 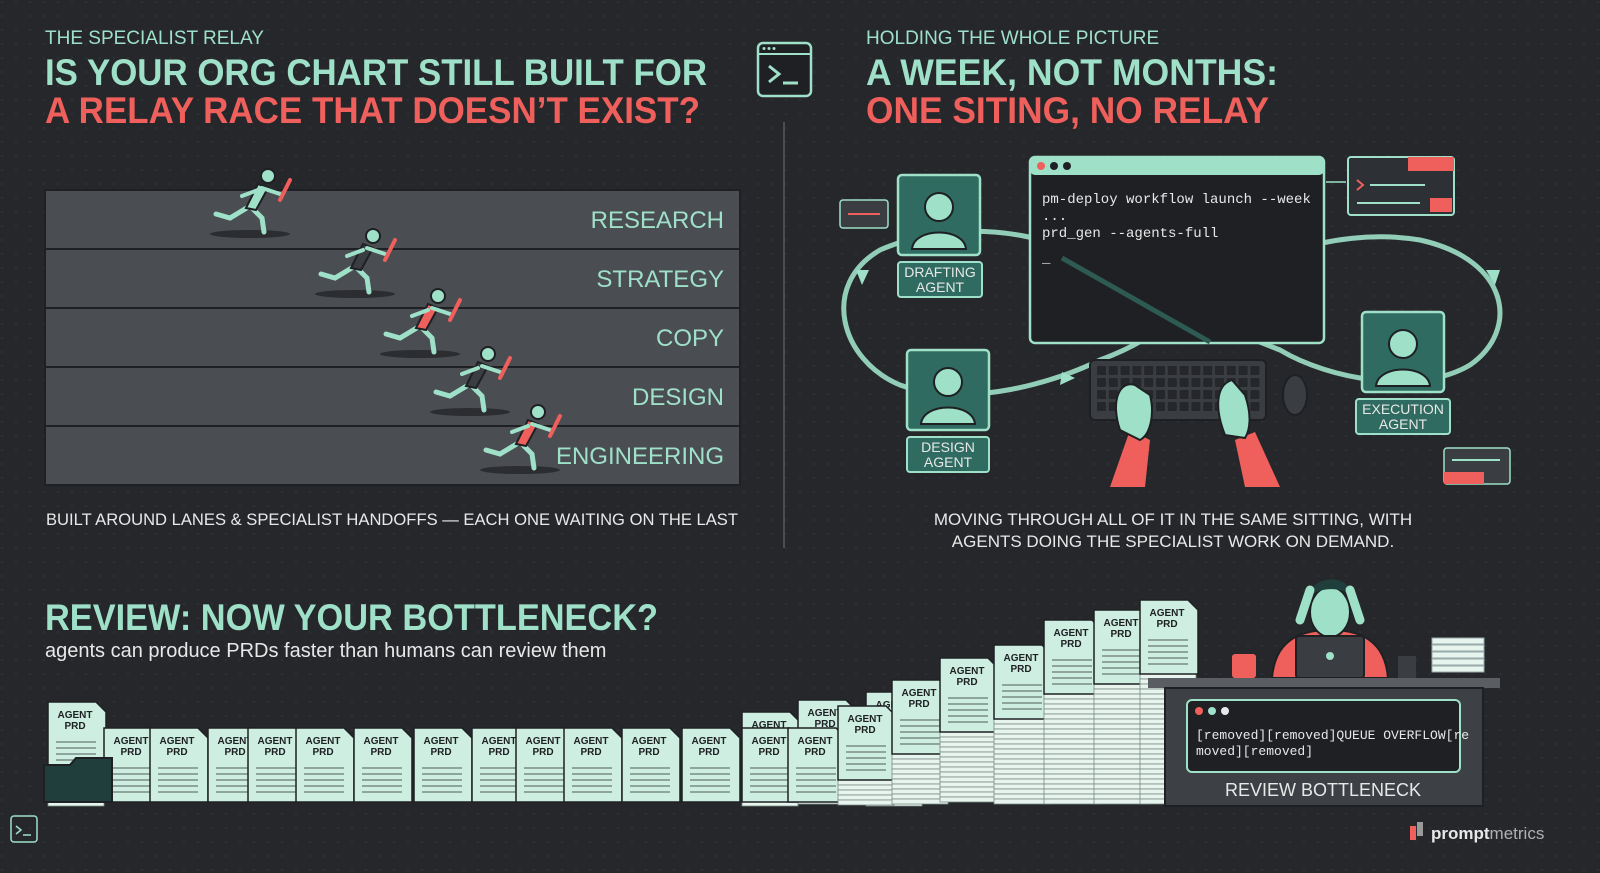 What do you see at coordinates (1130, 234) in the screenshot?
I see `terminal-line: prd_gen --agents-full` at bounding box center [1130, 234].